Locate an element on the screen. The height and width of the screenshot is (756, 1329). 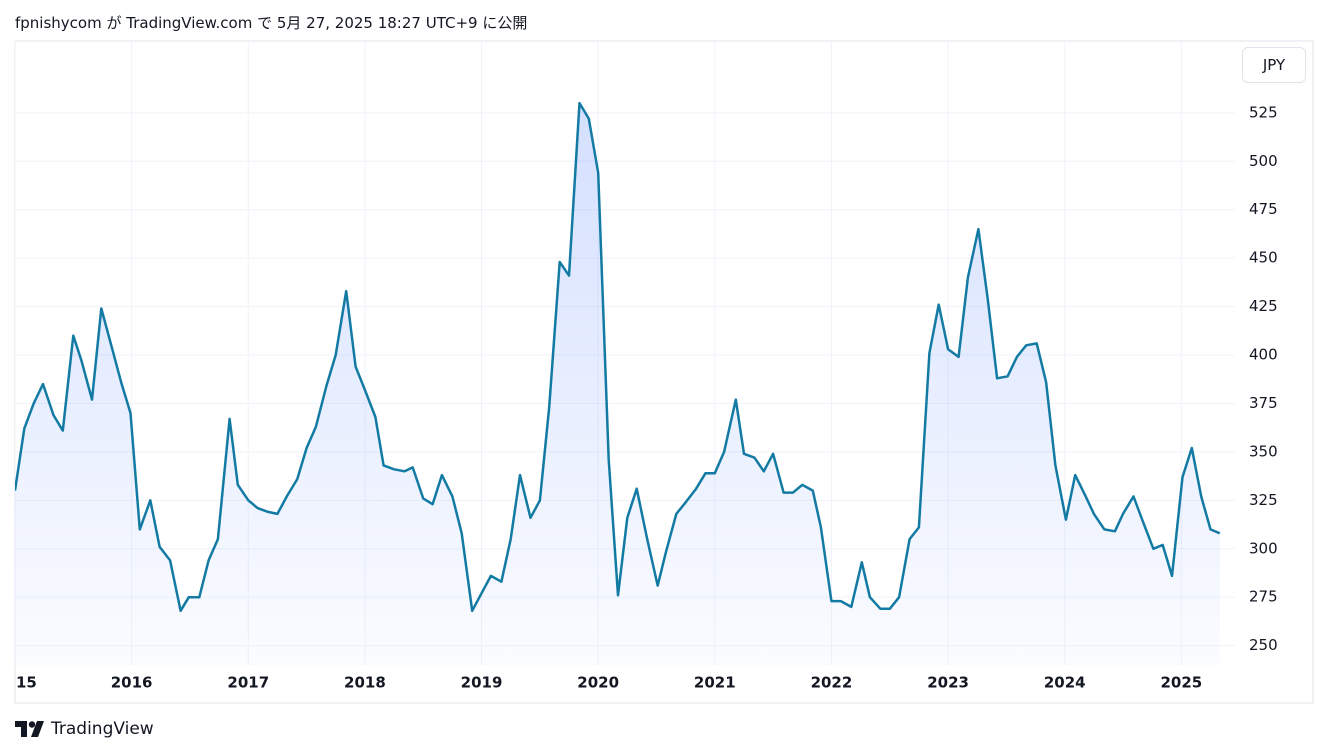
x-tick-label: 2020 is located at coordinates (598, 683).